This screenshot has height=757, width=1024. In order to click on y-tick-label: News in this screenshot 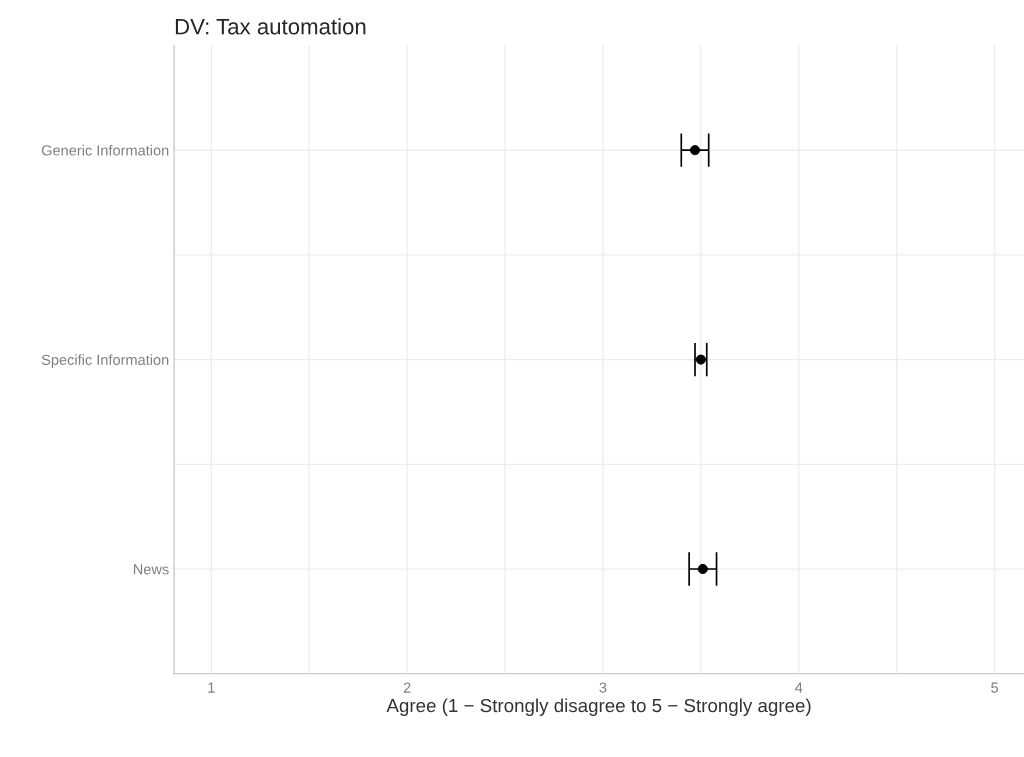, I will do `click(151, 569)`.